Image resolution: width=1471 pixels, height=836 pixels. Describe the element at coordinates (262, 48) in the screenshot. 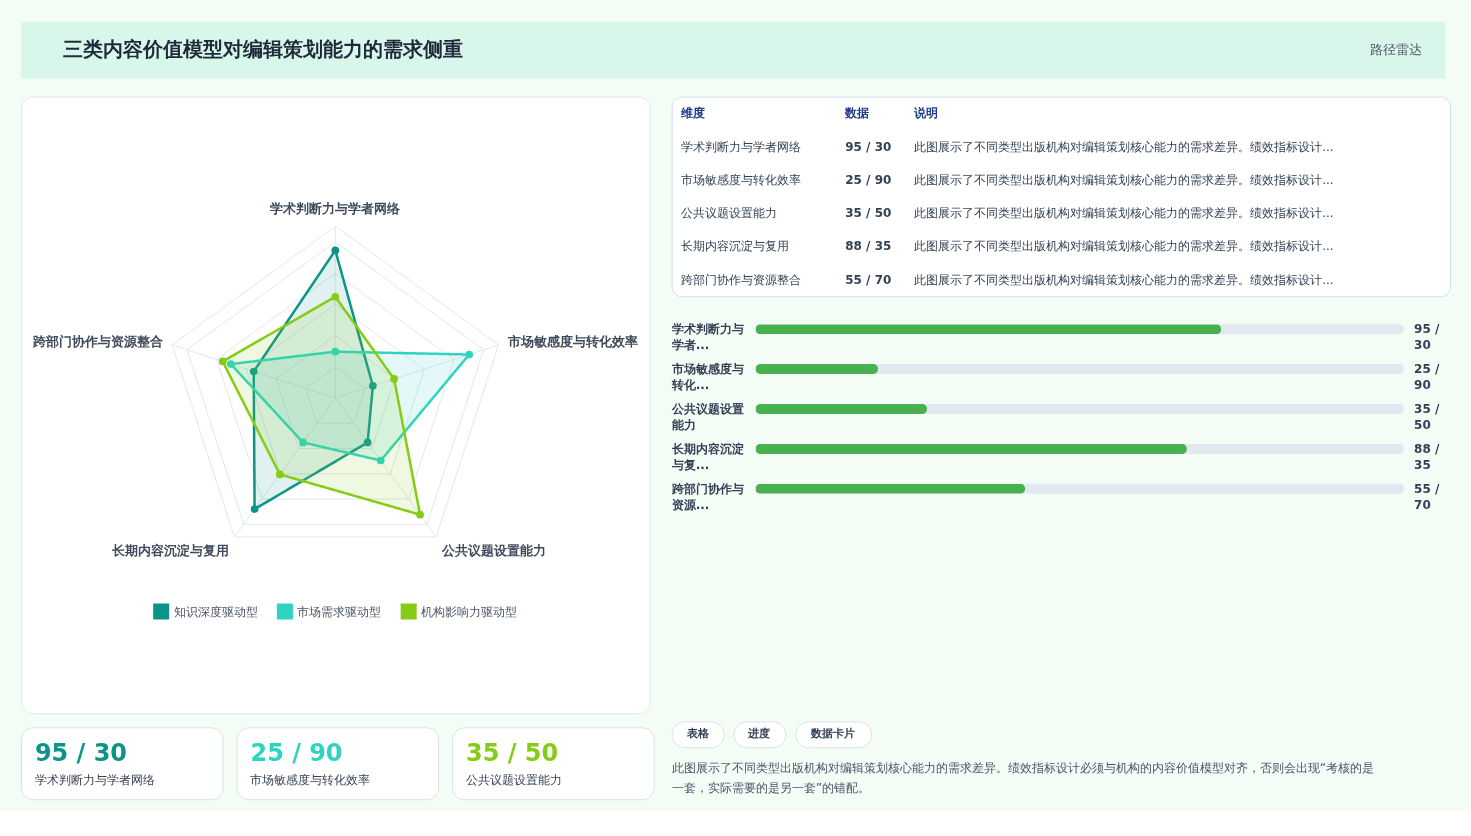

I see `chart-title: 三类内容价值模型对编辑策划能力的需求侧重` at that location.